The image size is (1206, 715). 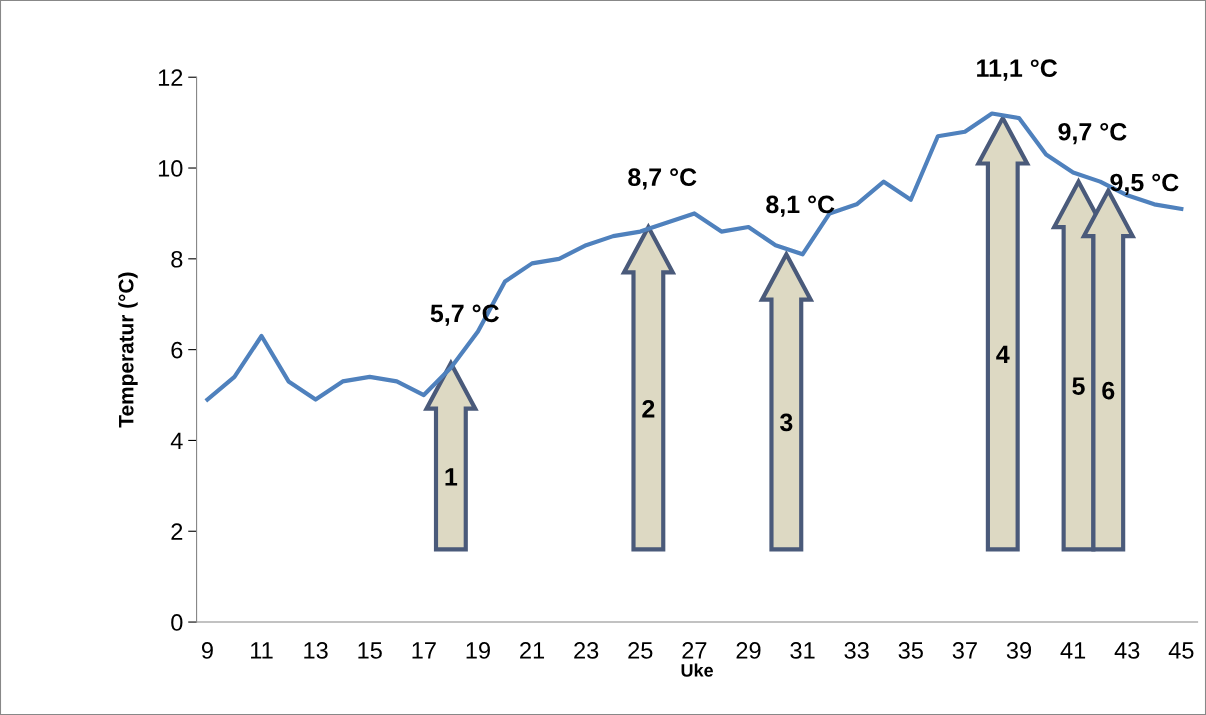 What do you see at coordinates (128, 350) in the screenshot?
I see `y-axis-title: Temperatur (°C)` at bounding box center [128, 350].